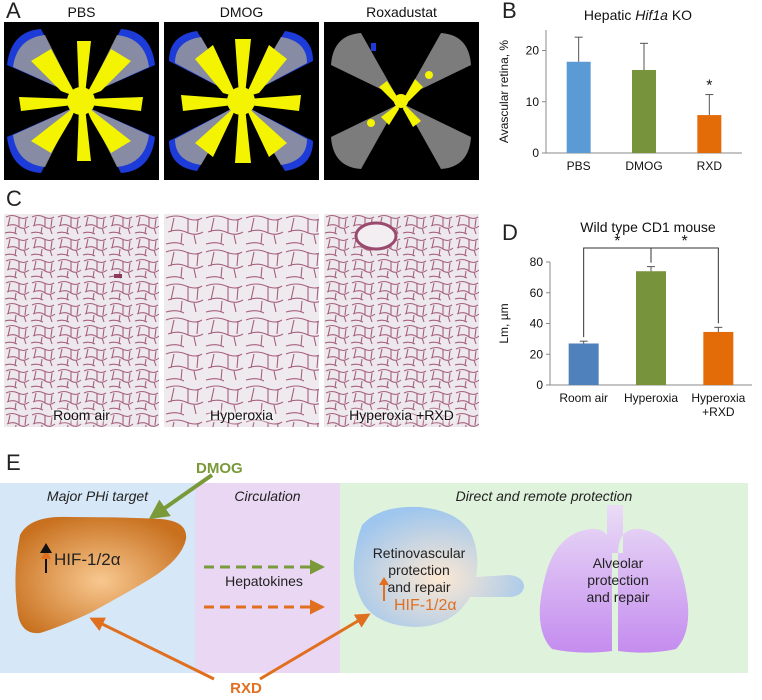  What do you see at coordinates (401, 101) in the screenshot?
I see `retina-image-roxadustat` at bounding box center [401, 101].